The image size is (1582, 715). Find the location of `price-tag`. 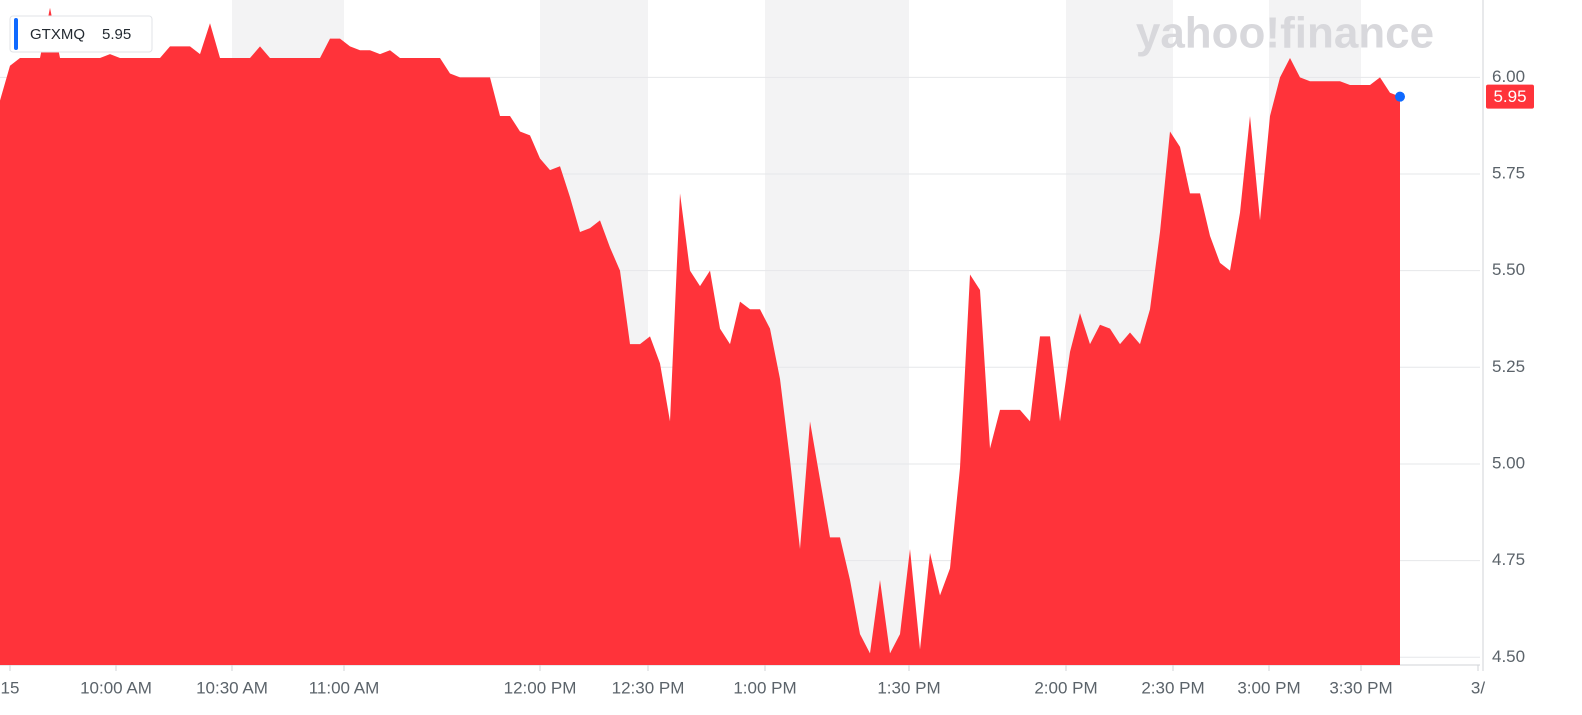

price-tag is located at coordinates (1510, 96).